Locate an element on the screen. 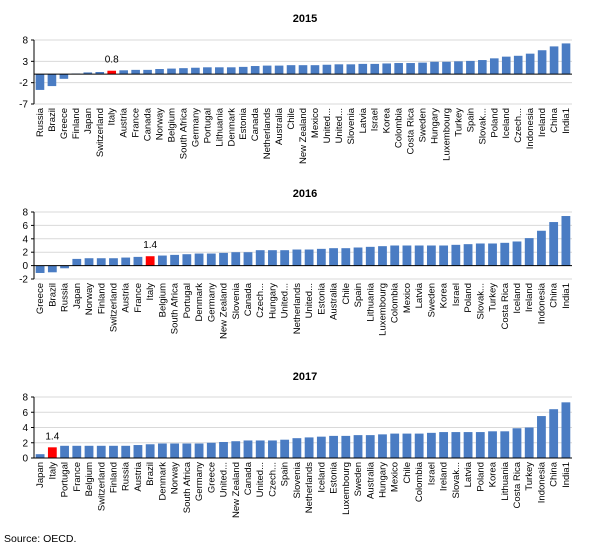 The width and height of the screenshot is (599, 553). chart-2015-category-label: Poland is located at coordinates (494, 123).